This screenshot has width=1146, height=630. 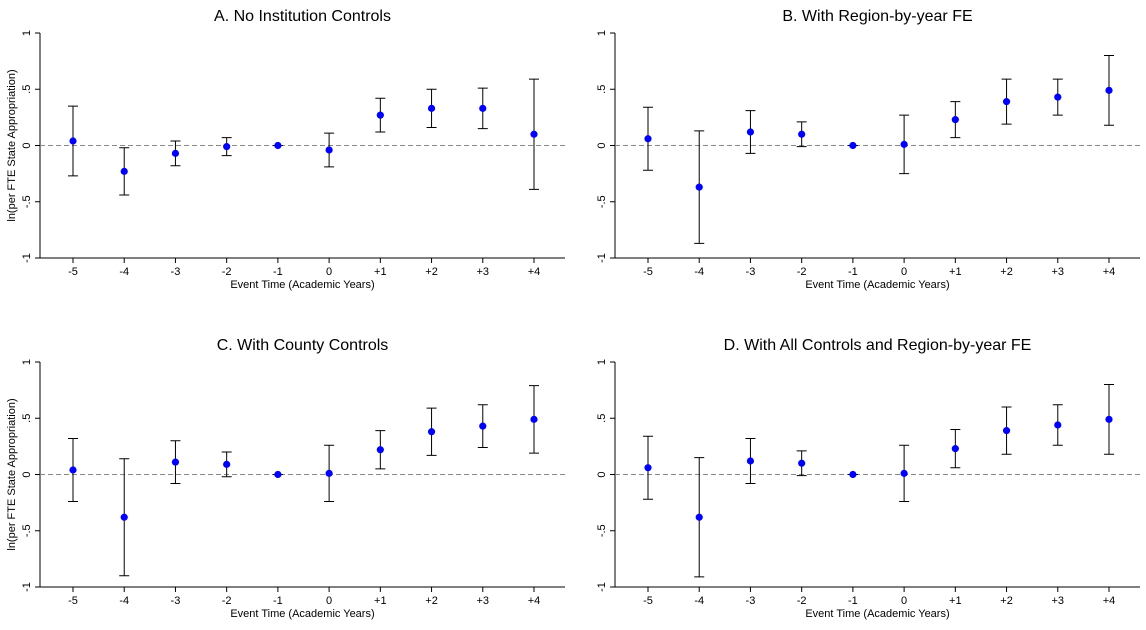 I want to click on chart-title: C. With County Controls, so click(x=303, y=345).